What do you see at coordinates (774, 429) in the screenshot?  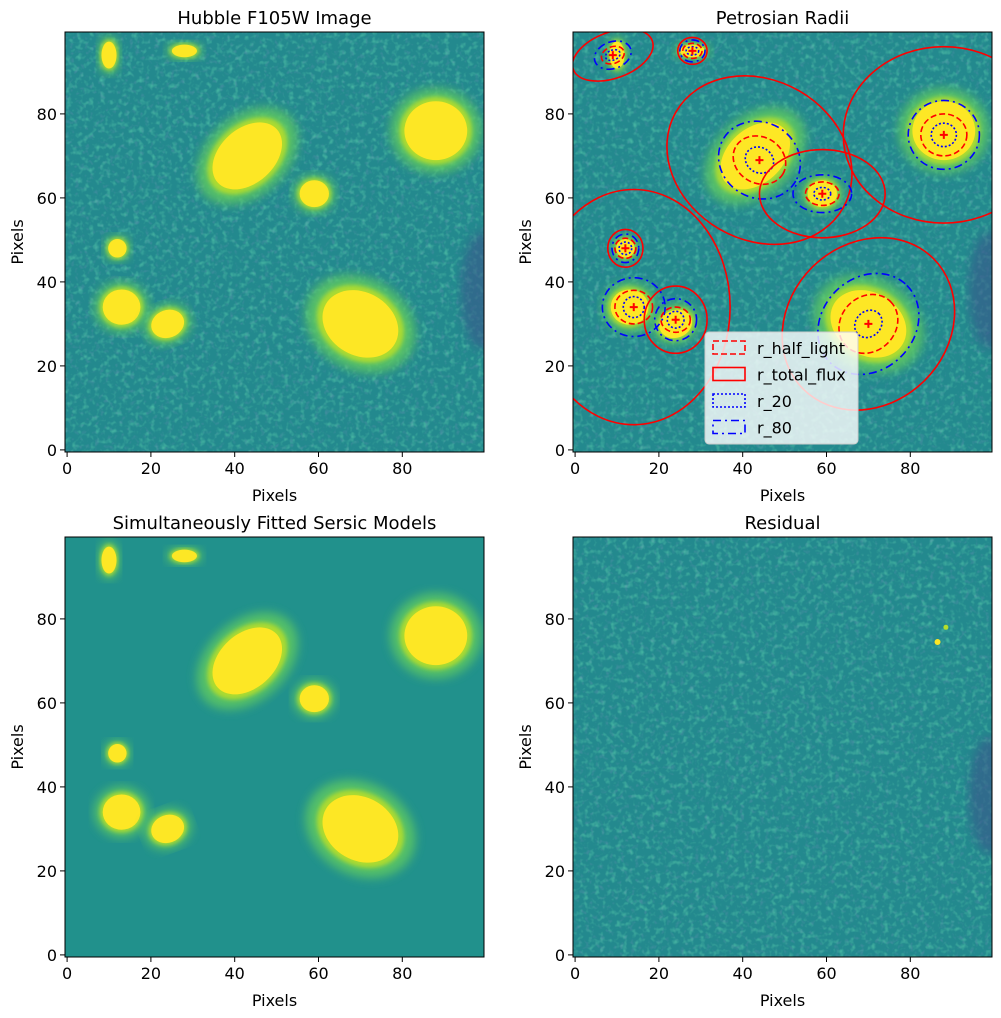 I see `legend-label: r_80` at bounding box center [774, 429].